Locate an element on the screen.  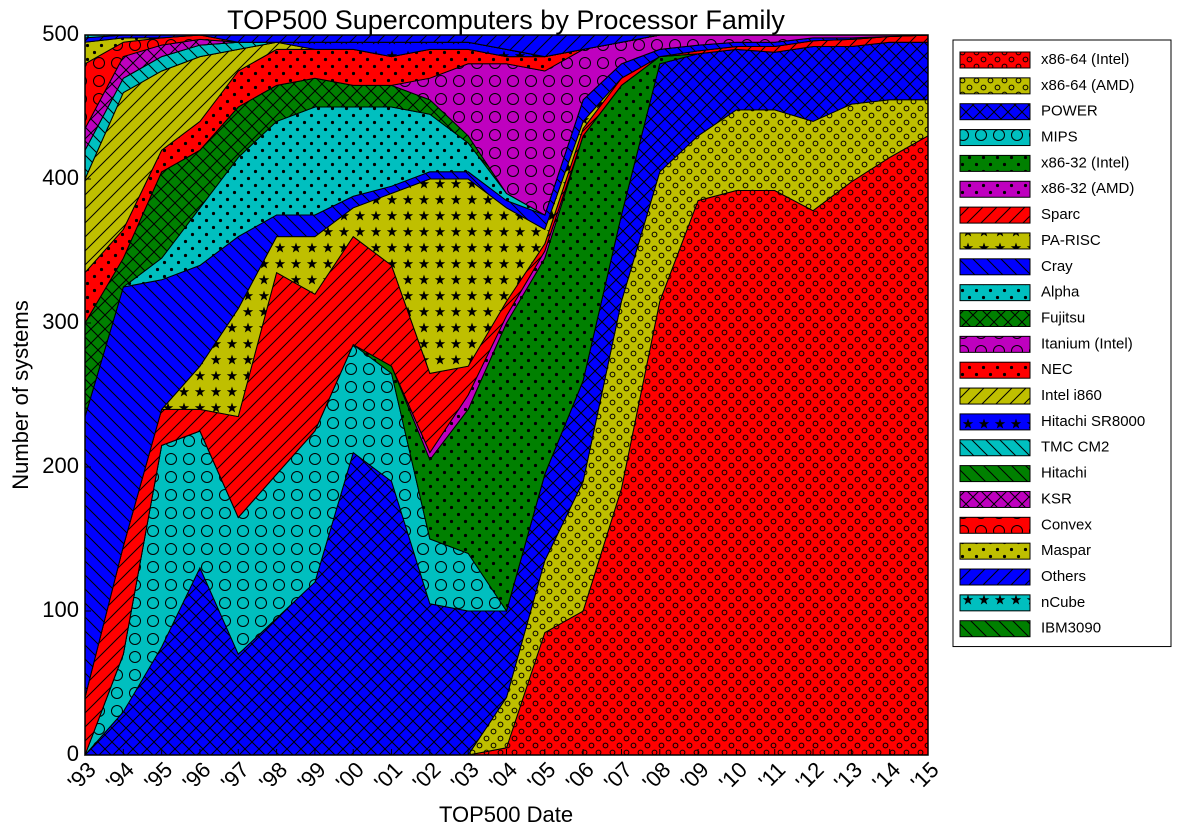
x-axis-label: TOP500 Date is located at coordinates (506, 814).